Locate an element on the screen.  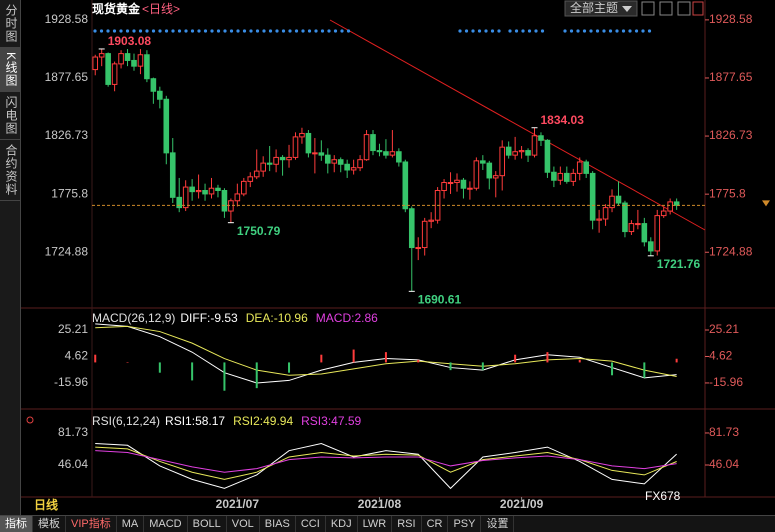
y-tick-label: 81.73 is located at coordinates (73, 432).